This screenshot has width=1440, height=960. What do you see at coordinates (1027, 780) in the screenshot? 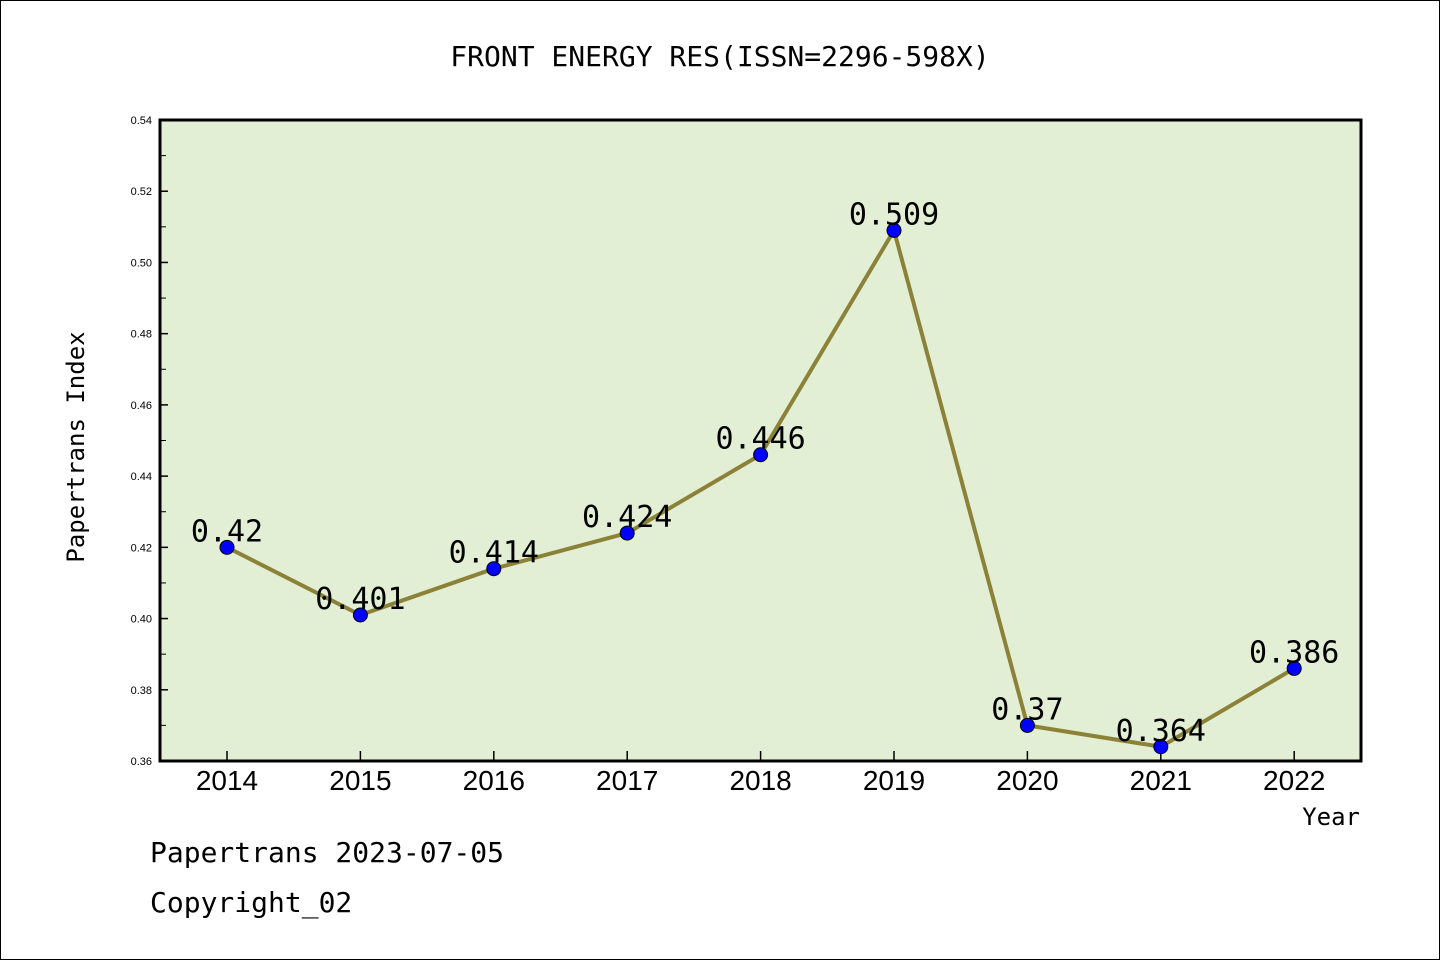
I see `x-tick-label: 2020` at bounding box center [1027, 780].